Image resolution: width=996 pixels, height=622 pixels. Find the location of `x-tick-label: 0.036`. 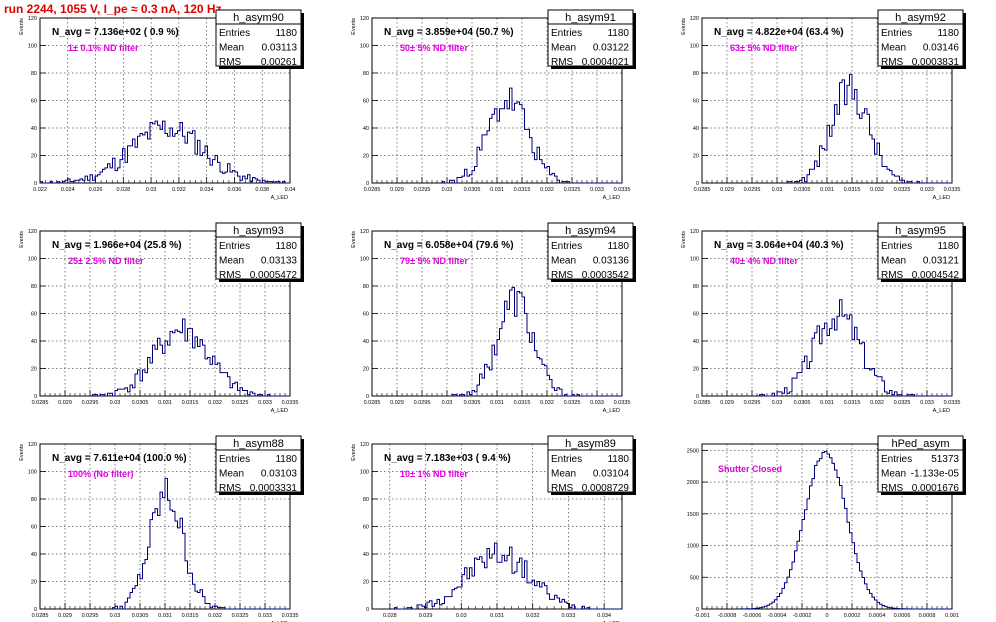

x-tick-label: 0.036 is located at coordinates (235, 190).